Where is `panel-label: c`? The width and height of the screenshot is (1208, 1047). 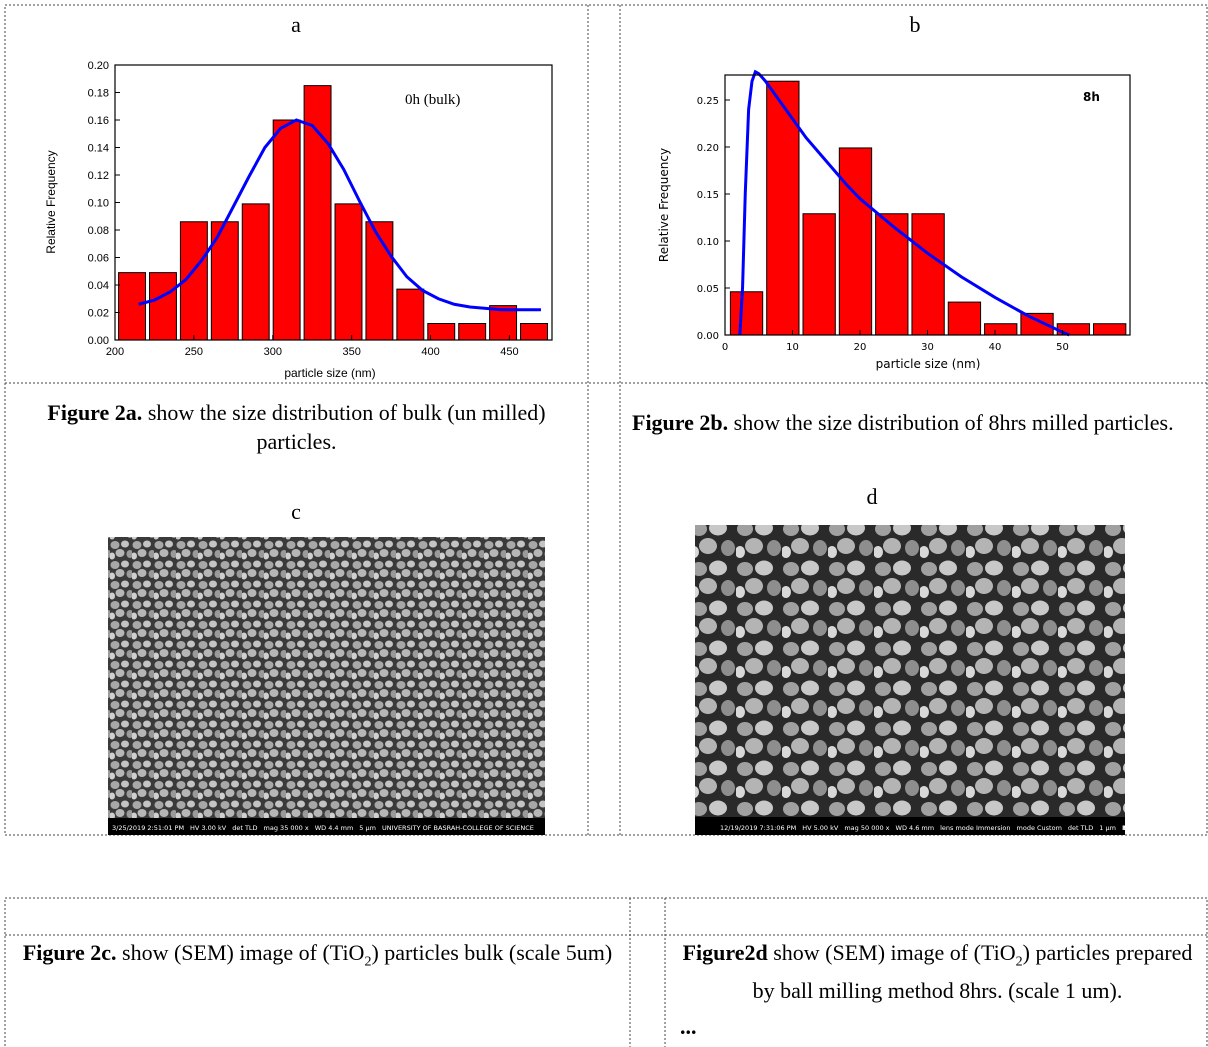 panel-label: c is located at coordinates (296, 511).